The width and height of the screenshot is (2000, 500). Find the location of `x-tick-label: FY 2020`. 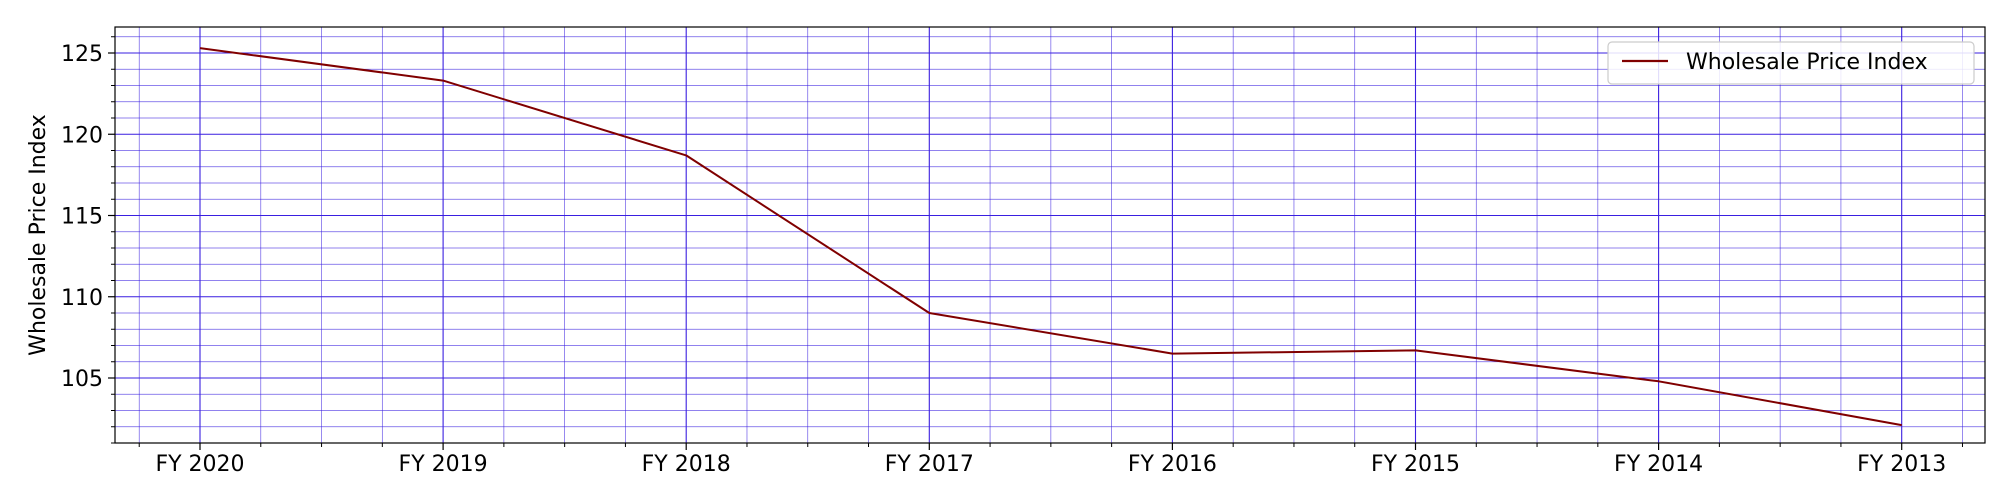

x-tick-label: FY 2020 is located at coordinates (199, 464).